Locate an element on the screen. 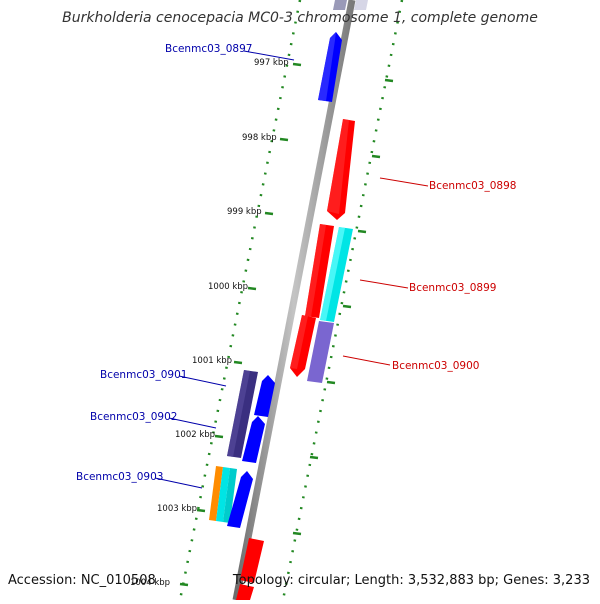  gene-label-0902: Bcenmc03_0902 is located at coordinates (133, 417).